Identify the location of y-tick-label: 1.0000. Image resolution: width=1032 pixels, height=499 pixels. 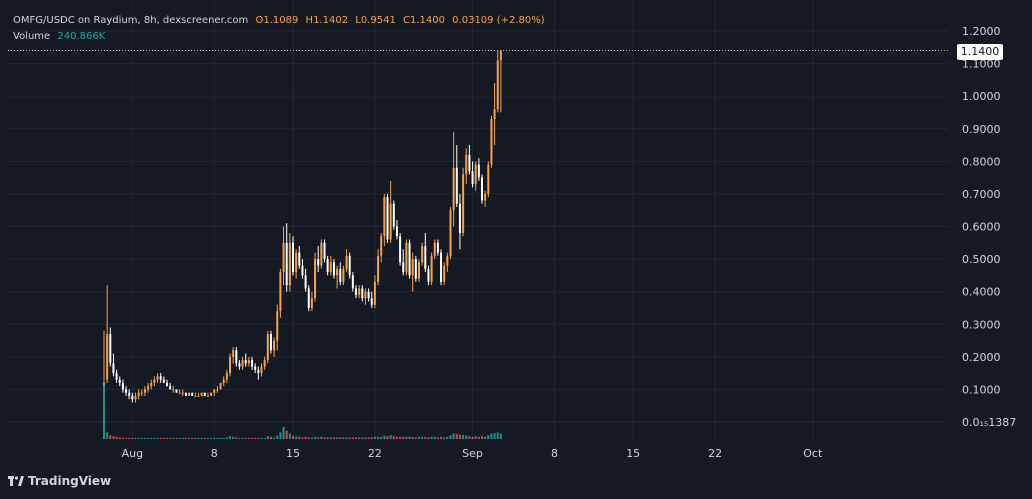
(981, 96).